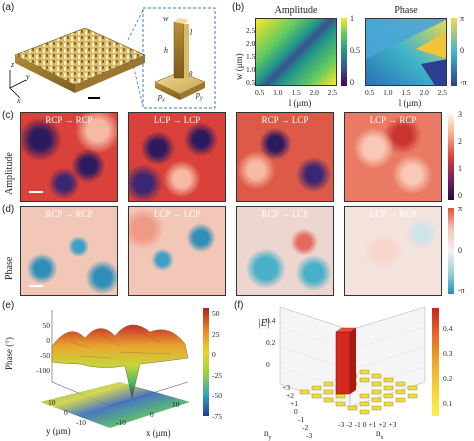 The height and width of the screenshot is (441, 474). I want to click on phase-map-rcp-lcp: RCP → LCP, so click(285, 251).